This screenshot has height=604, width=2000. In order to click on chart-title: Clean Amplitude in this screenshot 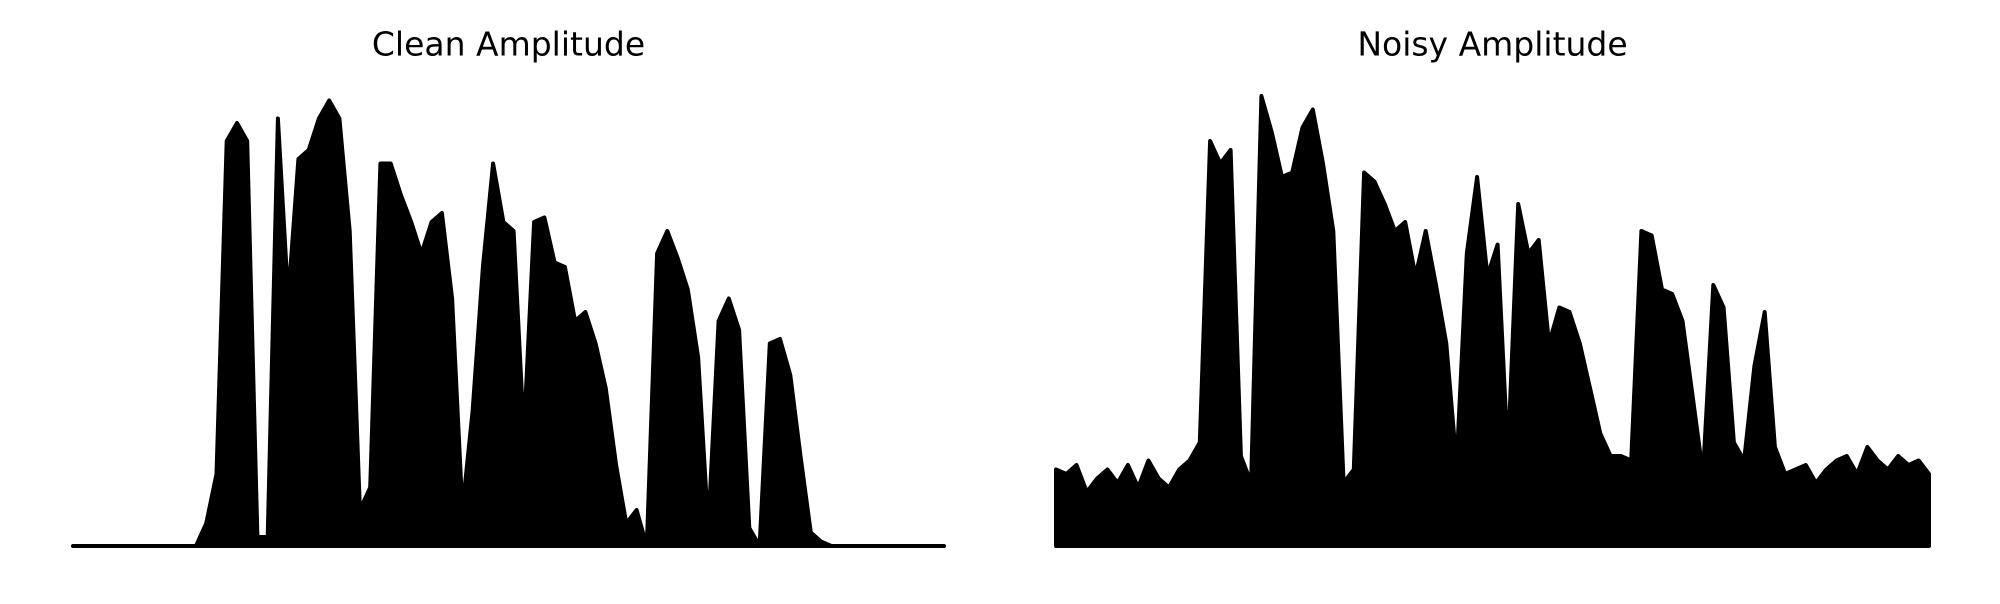, I will do `click(508, 44)`.